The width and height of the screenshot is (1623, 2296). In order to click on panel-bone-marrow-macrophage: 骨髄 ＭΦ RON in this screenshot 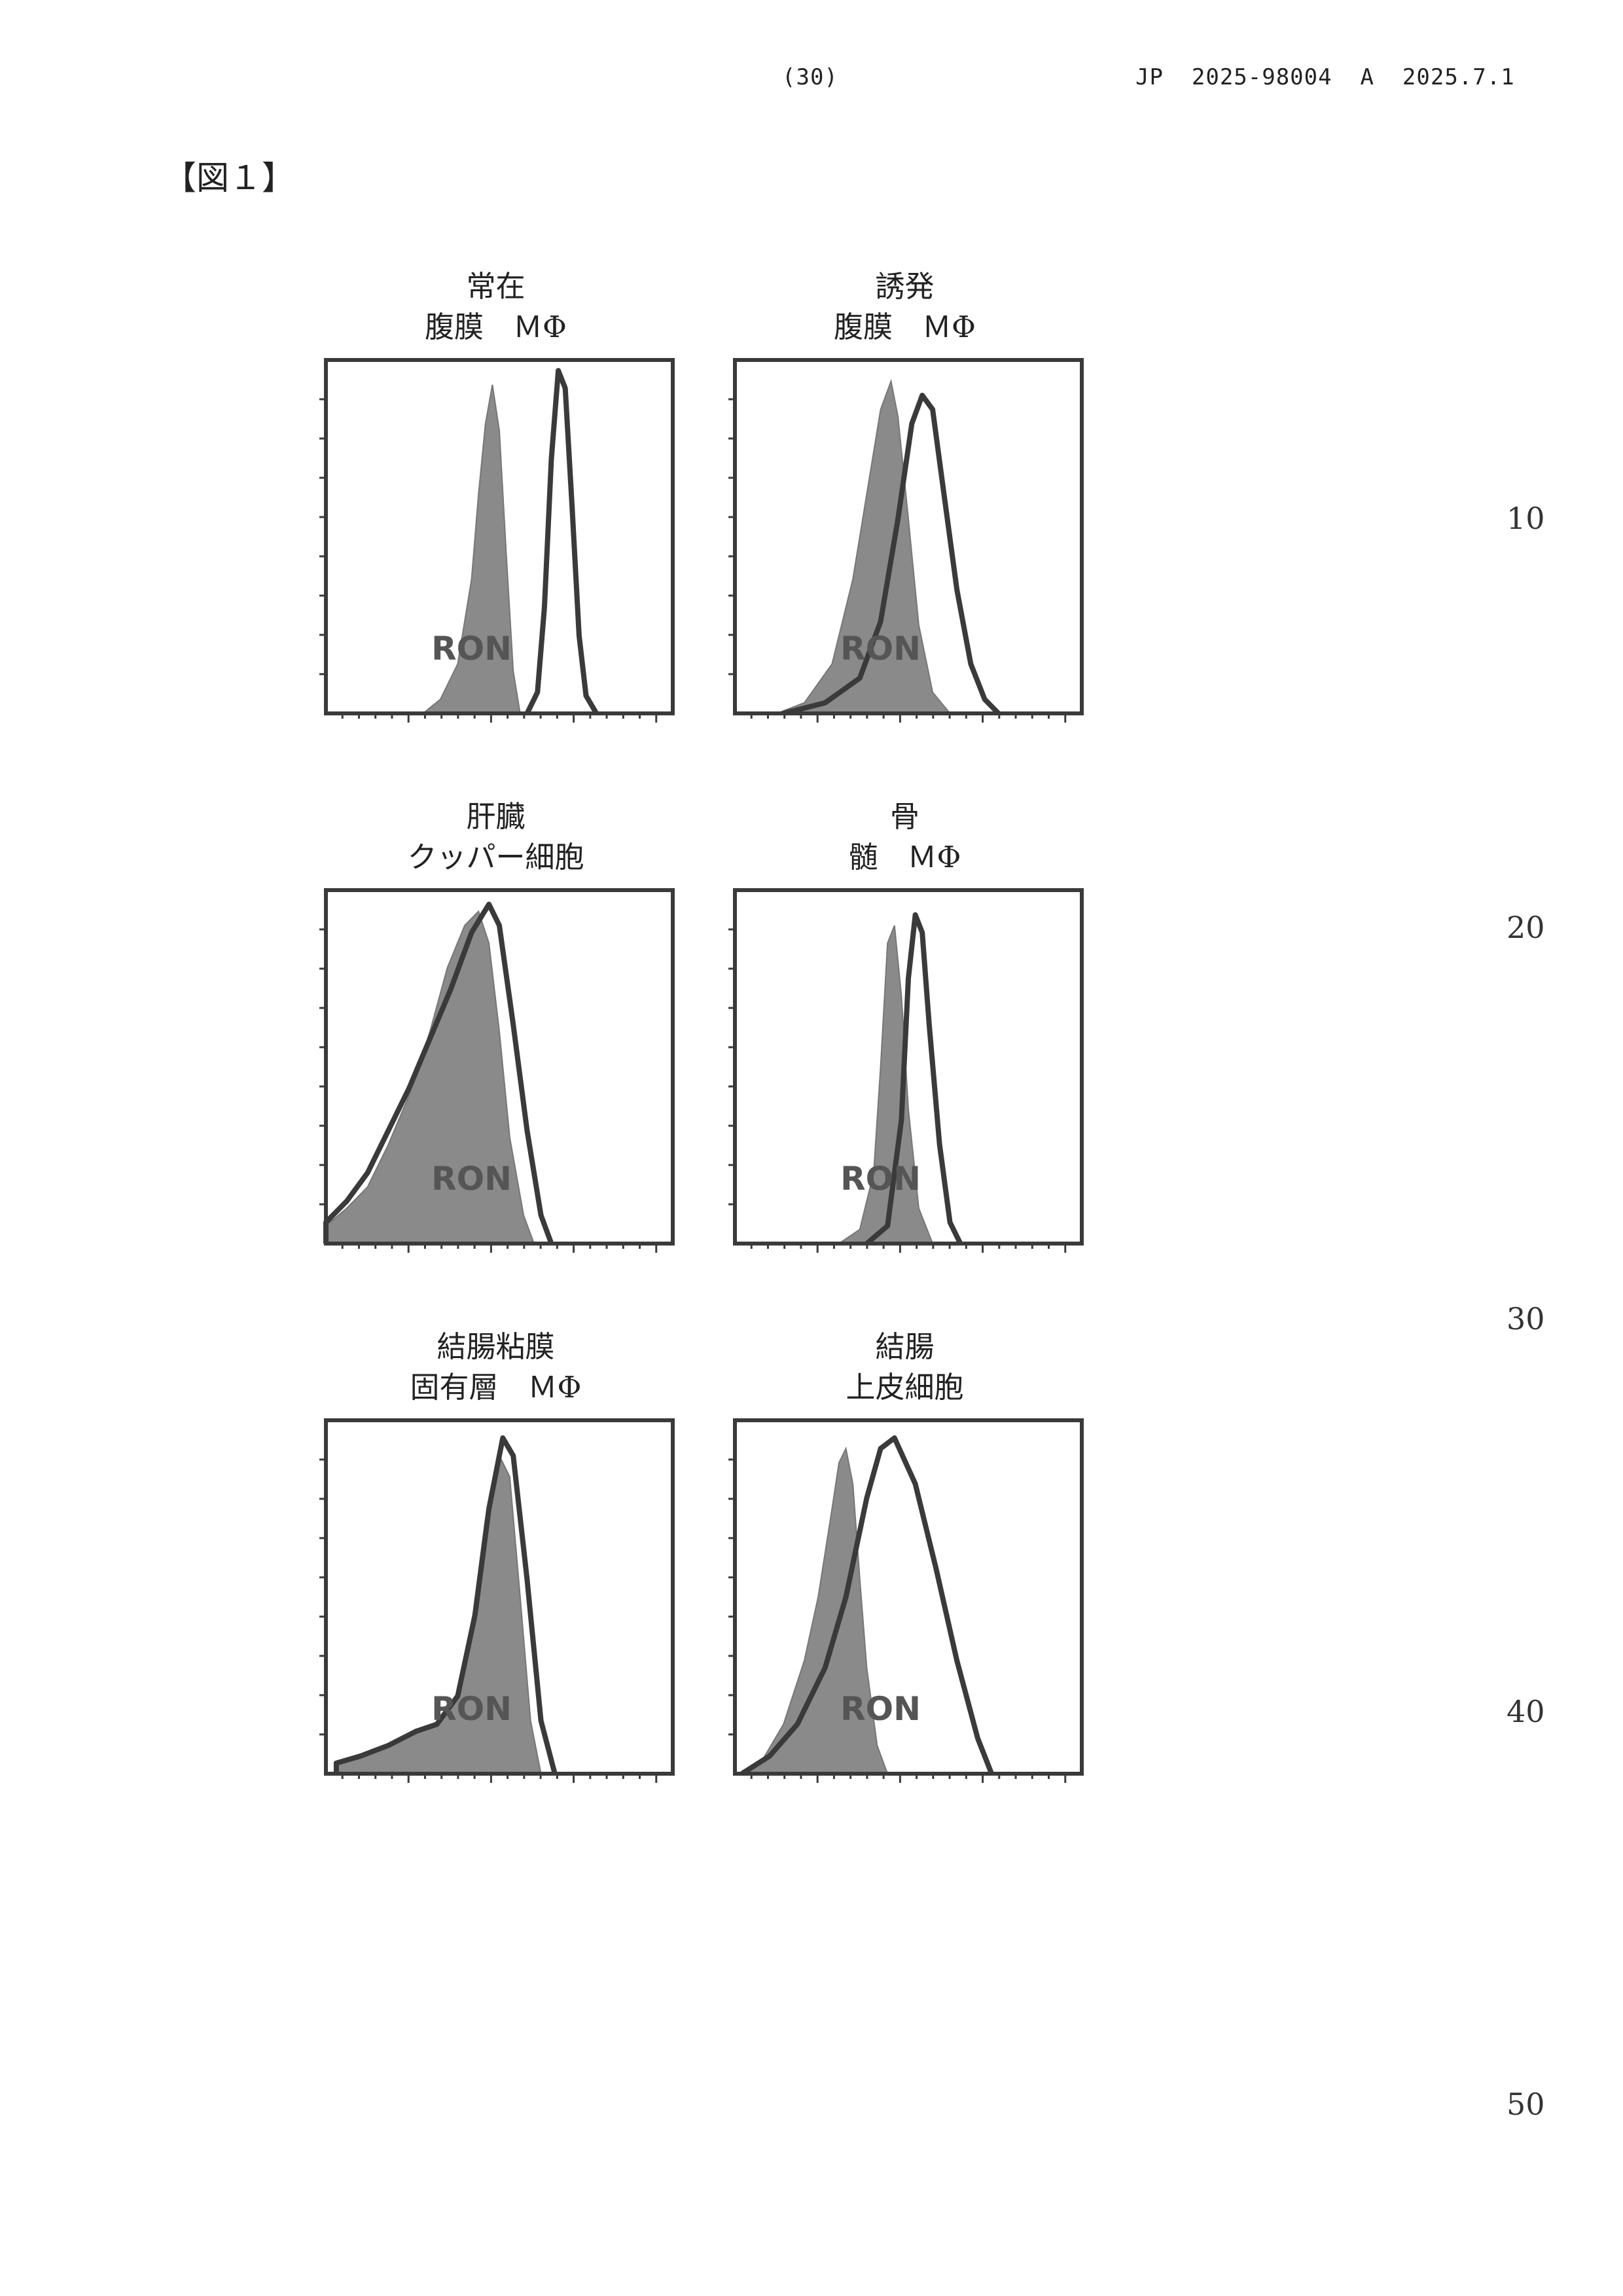, I will do `click(905, 1004)`.